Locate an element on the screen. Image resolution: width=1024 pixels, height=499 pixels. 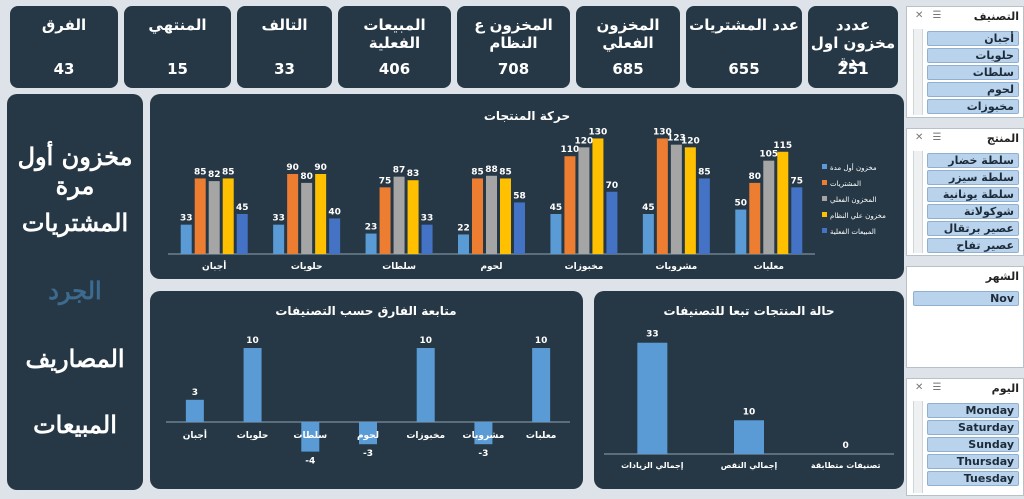
data-label: 80 is located at coordinates (306, 177).